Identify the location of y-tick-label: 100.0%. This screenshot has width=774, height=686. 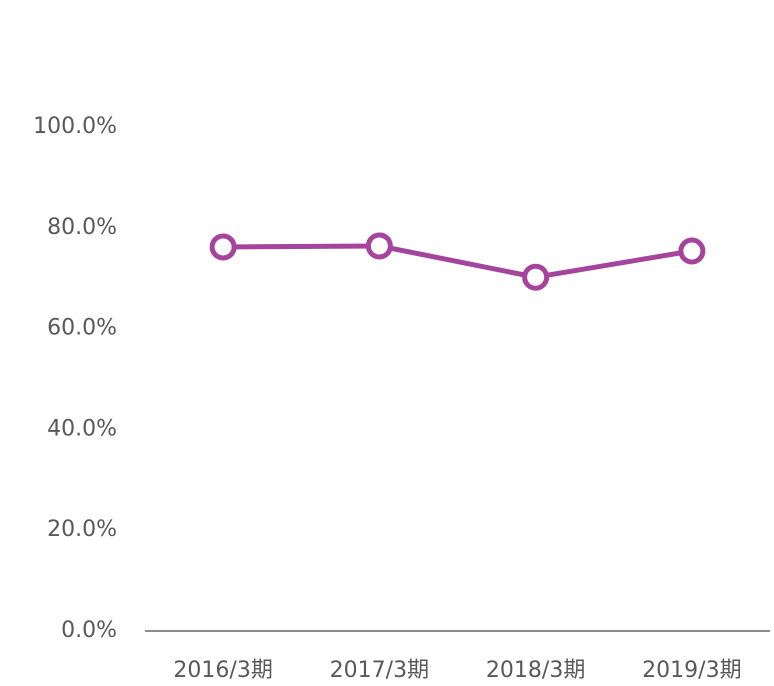
(75, 126).